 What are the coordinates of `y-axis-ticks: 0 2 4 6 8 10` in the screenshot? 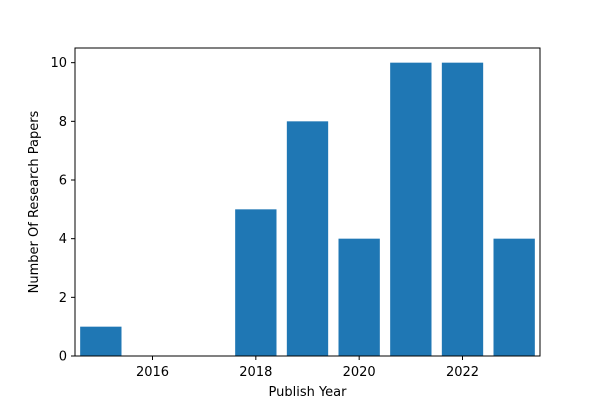 It's located at (62, 210).